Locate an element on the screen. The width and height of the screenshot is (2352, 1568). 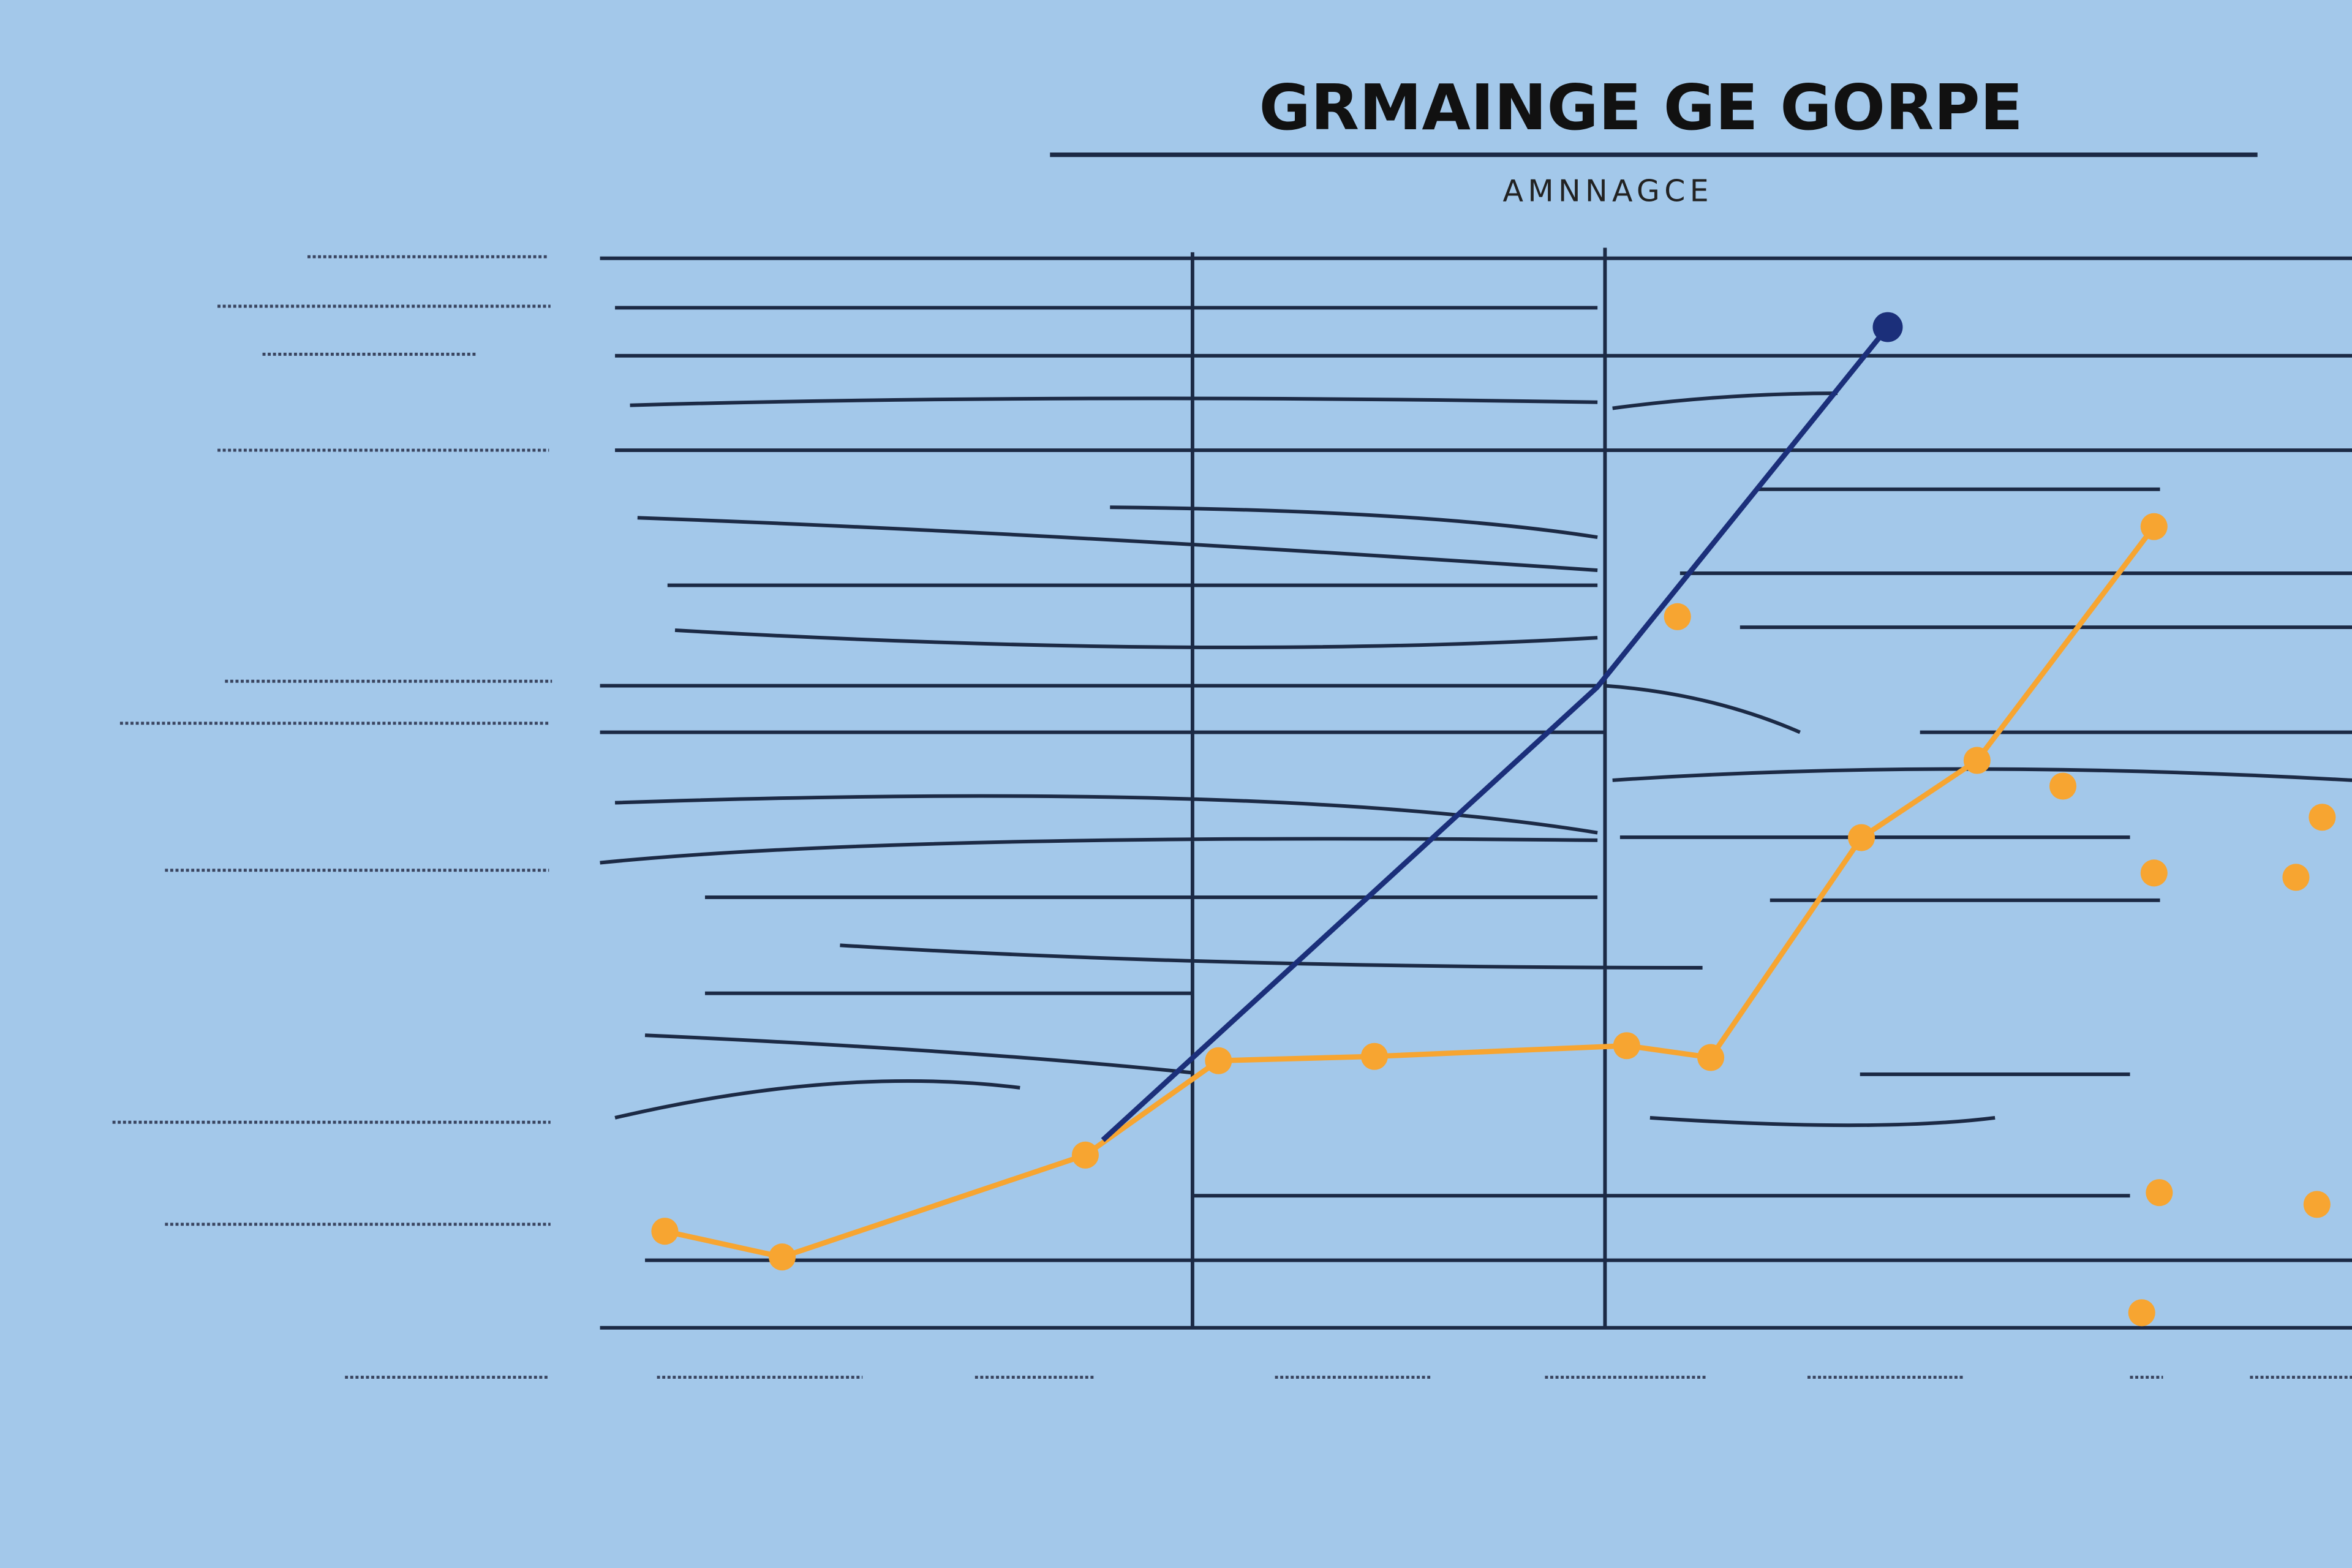
chart-subtitle: AMNNAGCE is located at coordinates (1608, 192).